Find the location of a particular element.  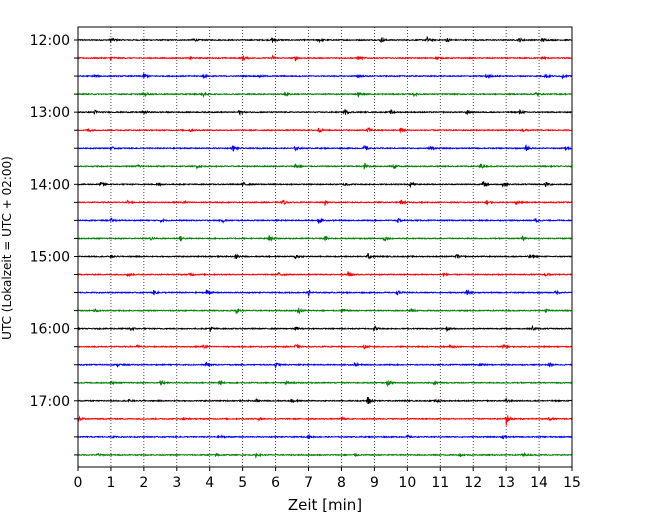

x-tick-label-10: 10 is located at coordinates (407, 483).